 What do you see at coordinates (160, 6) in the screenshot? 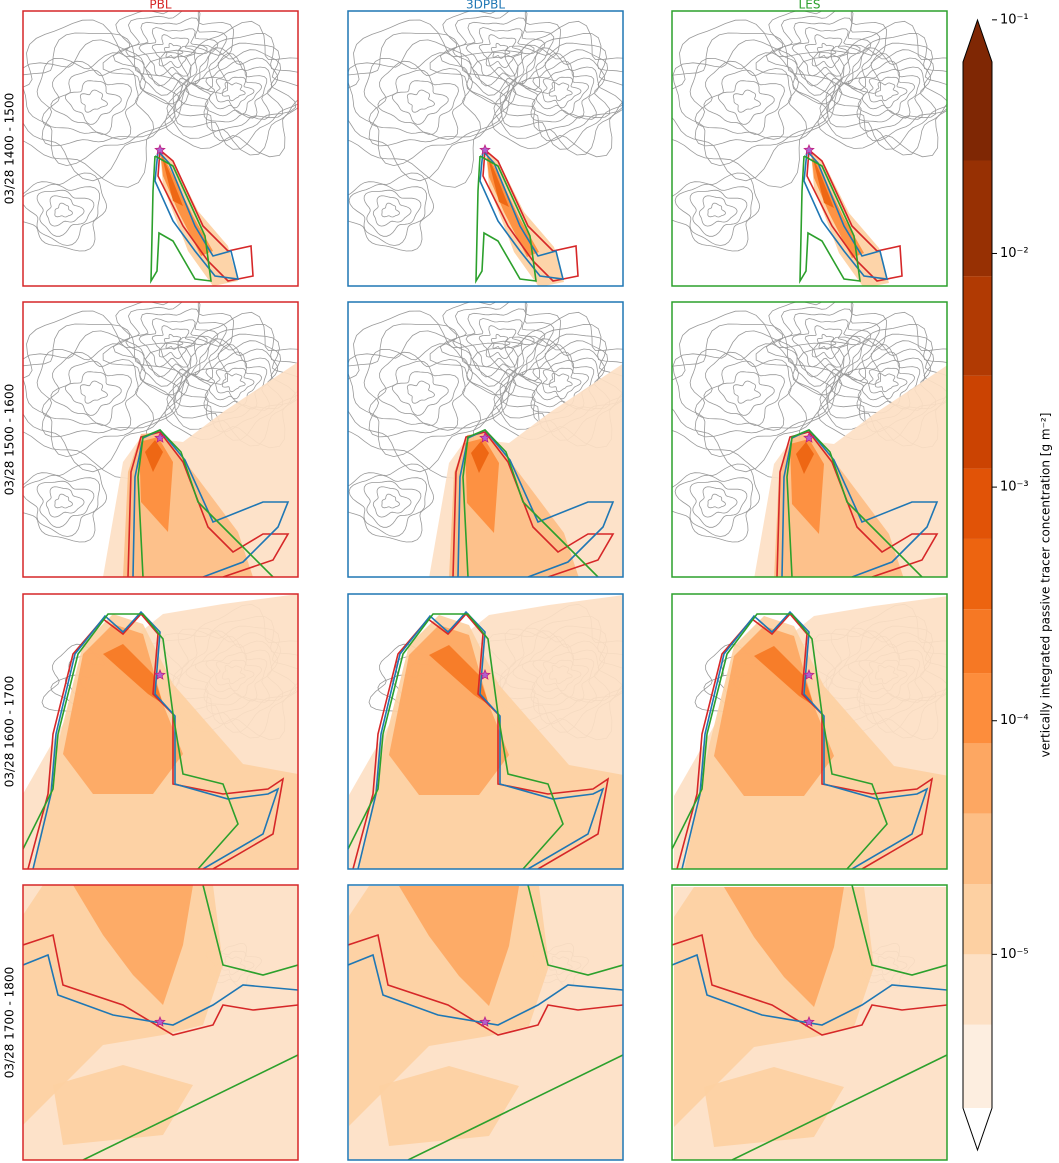
I see `column-title: PBL` at bounding box center [160, 6].